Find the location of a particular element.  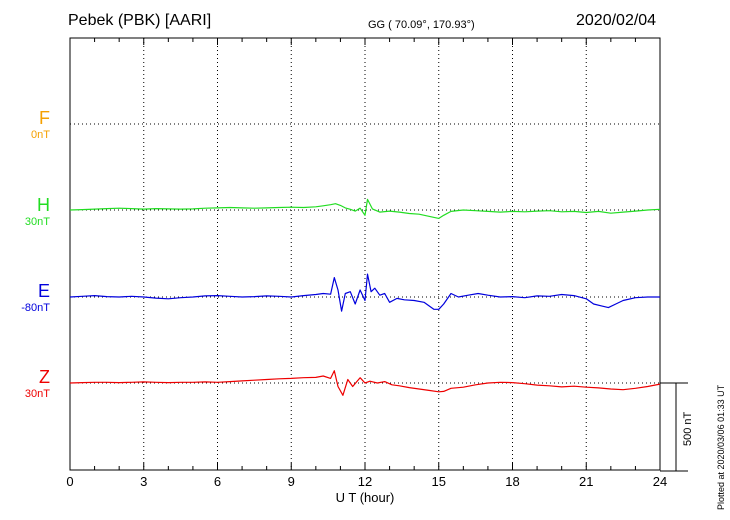

baseline-h: 30nT is located at coordinates (37, 222).